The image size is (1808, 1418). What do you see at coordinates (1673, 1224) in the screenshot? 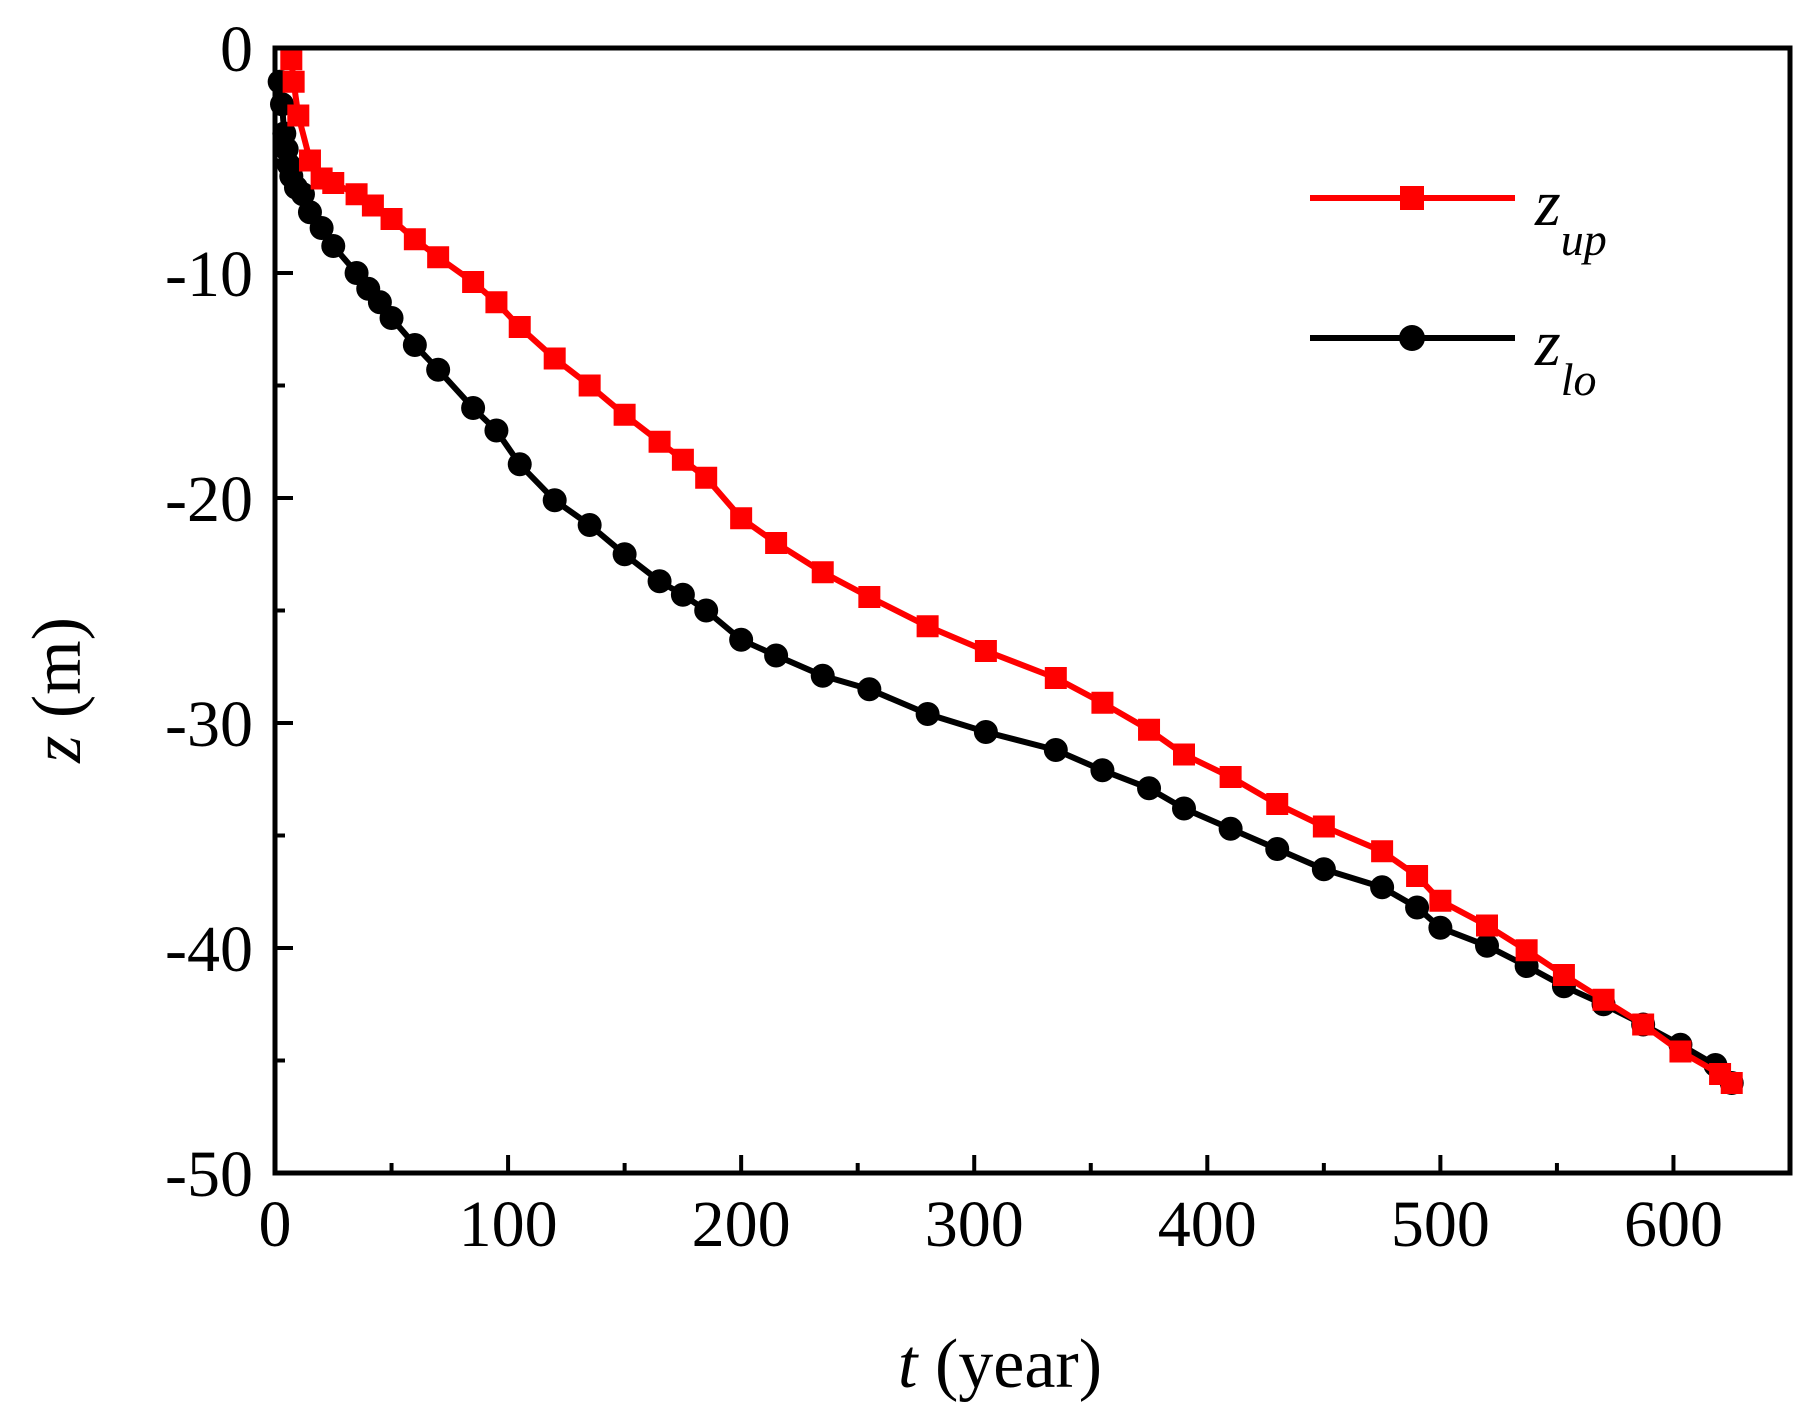
I see `x-tick-label: 600` at bounding box center [1673, 1224].